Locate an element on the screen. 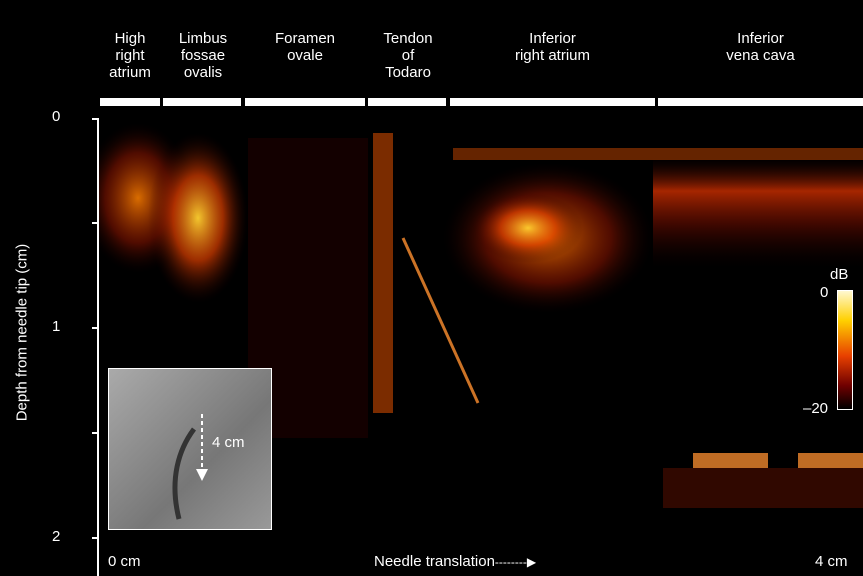 This screenshot has height=576, width=863. x-axis-start-label: 0 cm is located at coordinates (124, 561).